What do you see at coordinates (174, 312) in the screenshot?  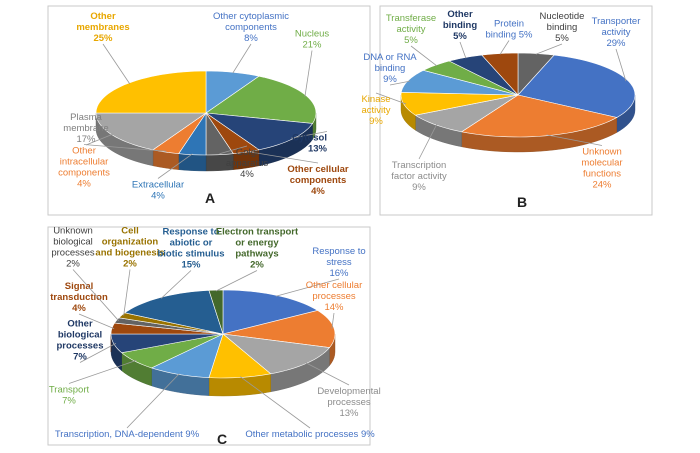 I see `pie-slice-response-to-abiotic-or-biotic-stimulus` at bounding box center [174, 312].